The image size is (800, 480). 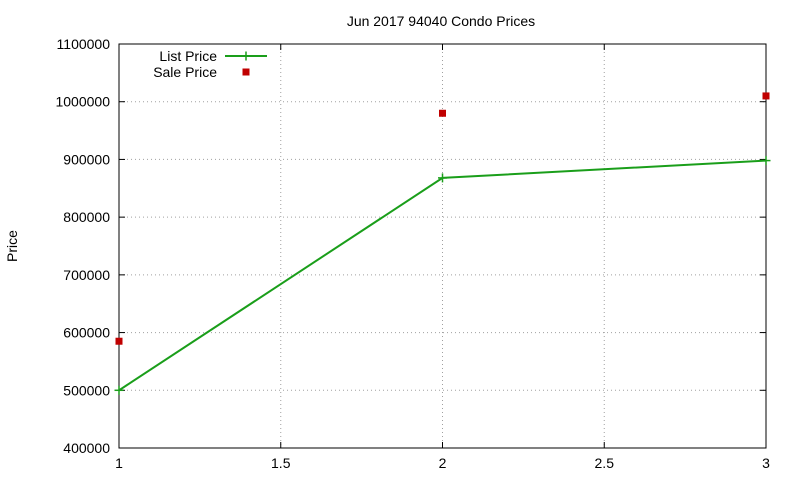 I want to click on x-tick-label: 2, so click(x=443, y=463).